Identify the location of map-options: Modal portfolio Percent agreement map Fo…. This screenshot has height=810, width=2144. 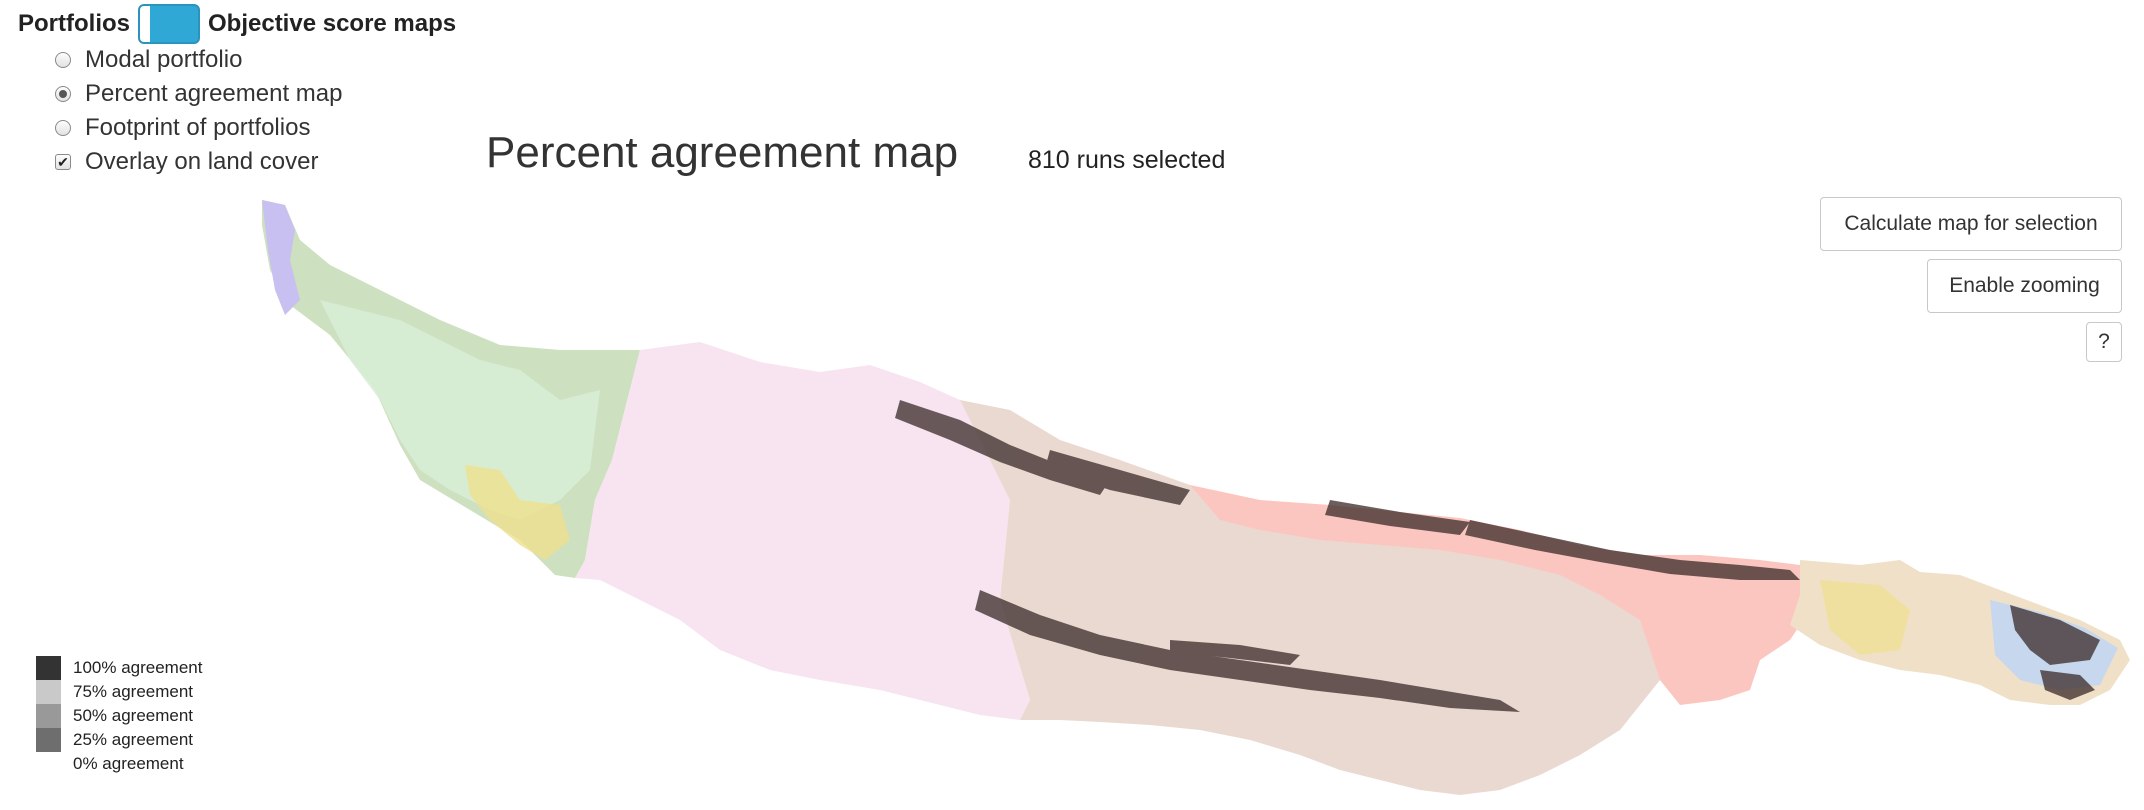
(198, 111).